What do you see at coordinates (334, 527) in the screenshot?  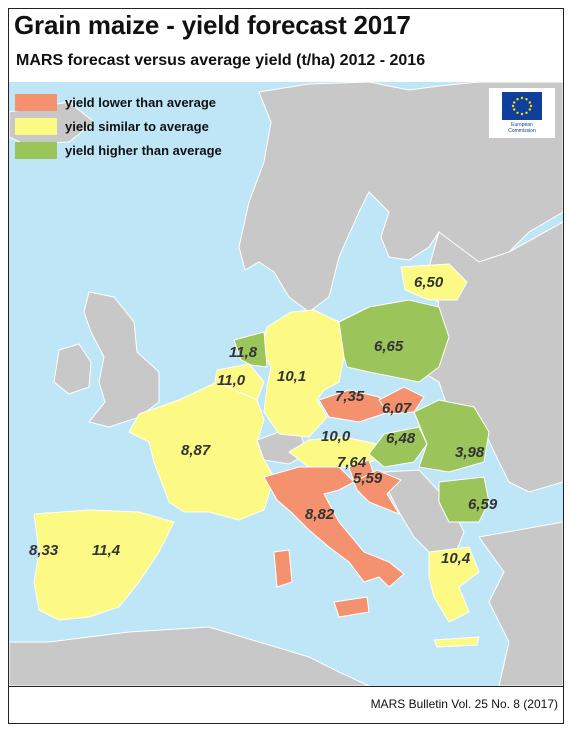 I see `region-italy` at bounding box center [334, 527].